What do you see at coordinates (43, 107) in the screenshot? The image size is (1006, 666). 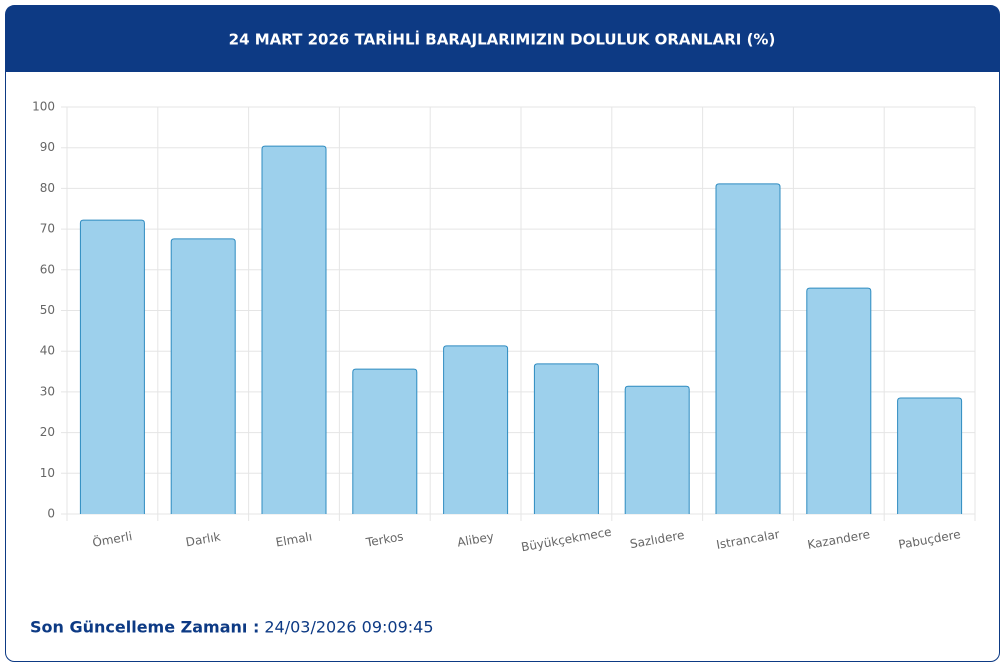 I see `y-tick-label: 100` at bounding box center [43, 107].